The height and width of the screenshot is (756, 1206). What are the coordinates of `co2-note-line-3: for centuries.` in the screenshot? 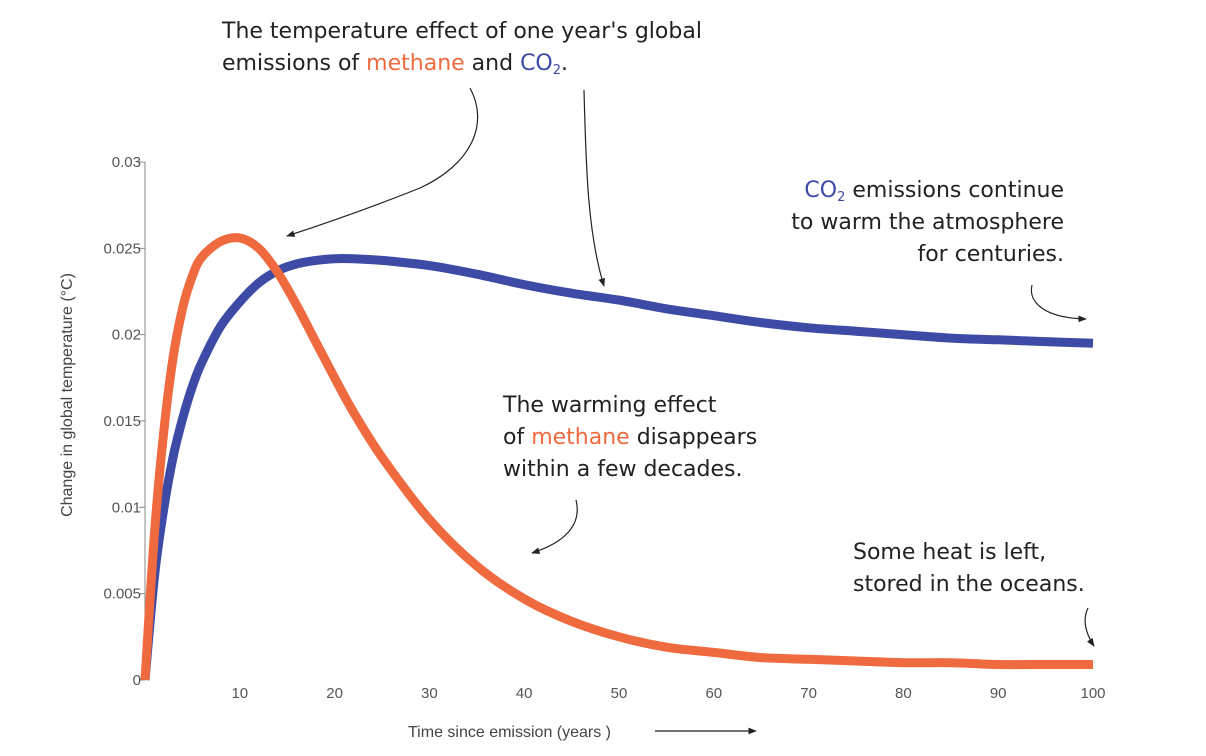 It's located at (990, 254).